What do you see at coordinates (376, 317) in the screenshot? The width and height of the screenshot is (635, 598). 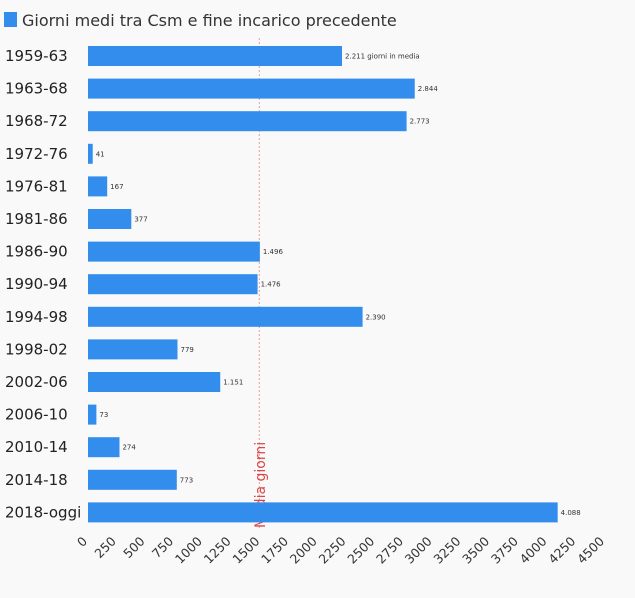 I see `data-label: 2.390` at bounding box center [376, 317].